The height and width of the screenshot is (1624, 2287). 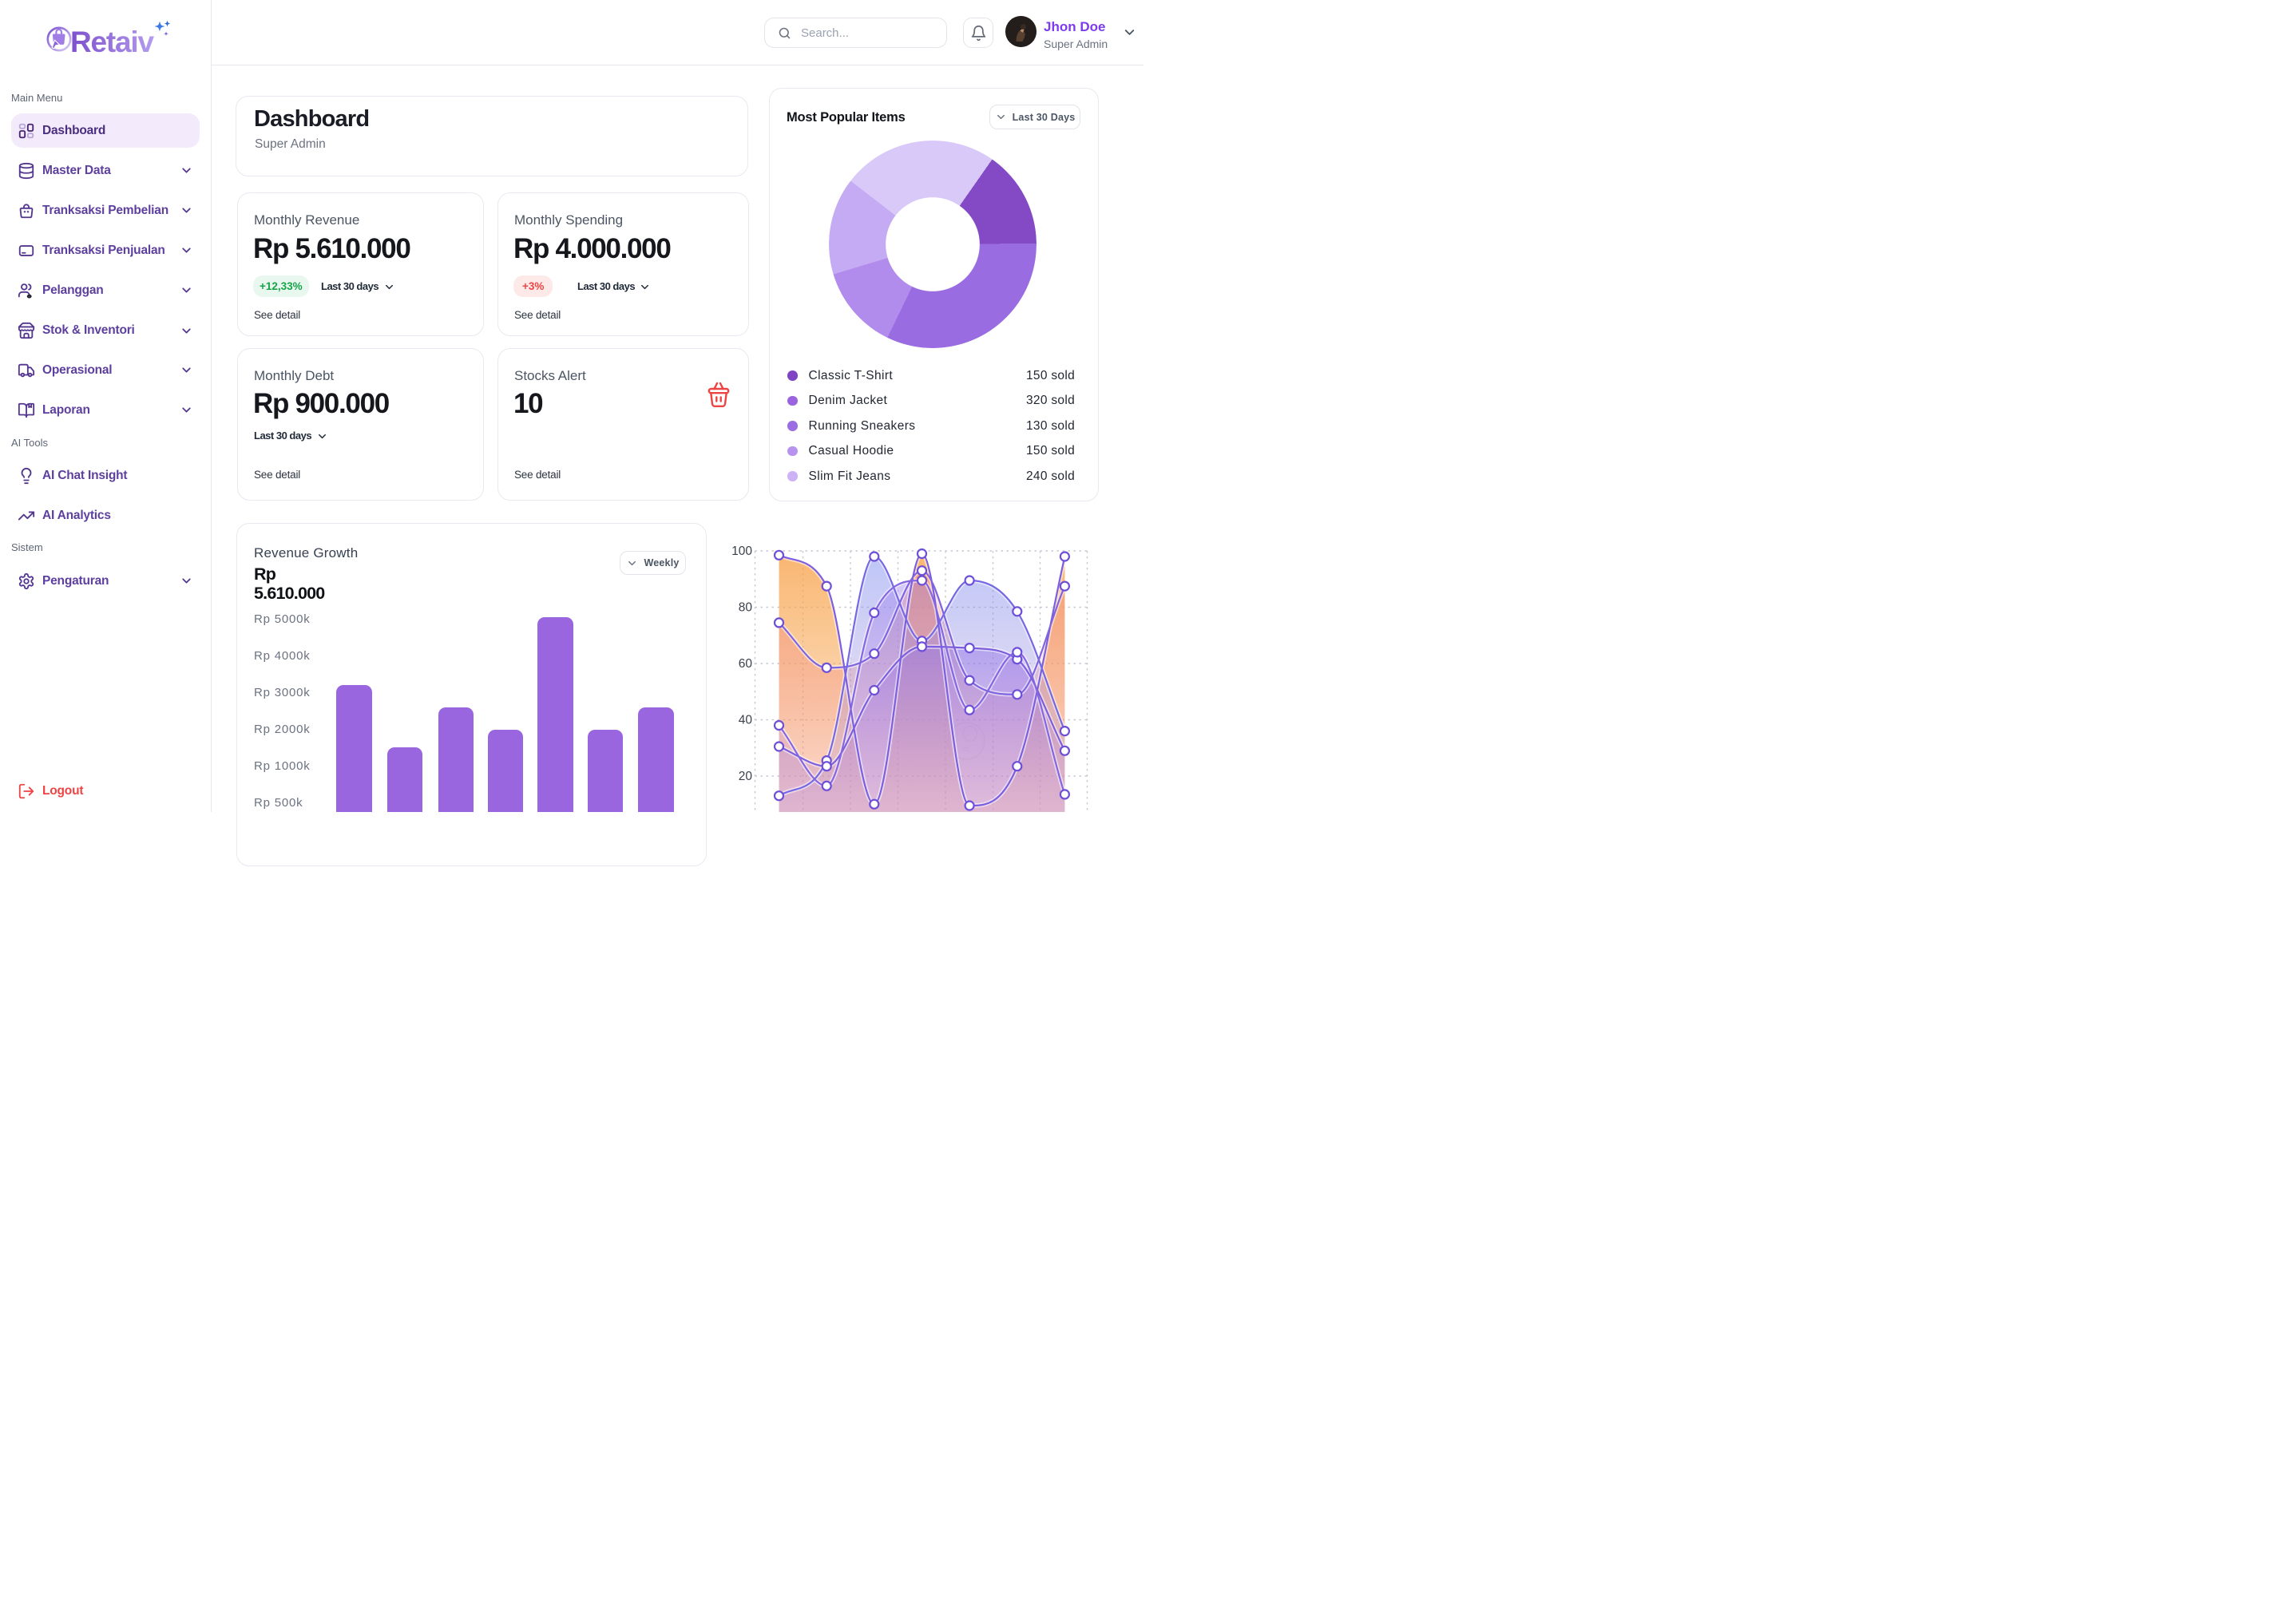 I want to click on svg-text: 40, so click(x=746, y=720).